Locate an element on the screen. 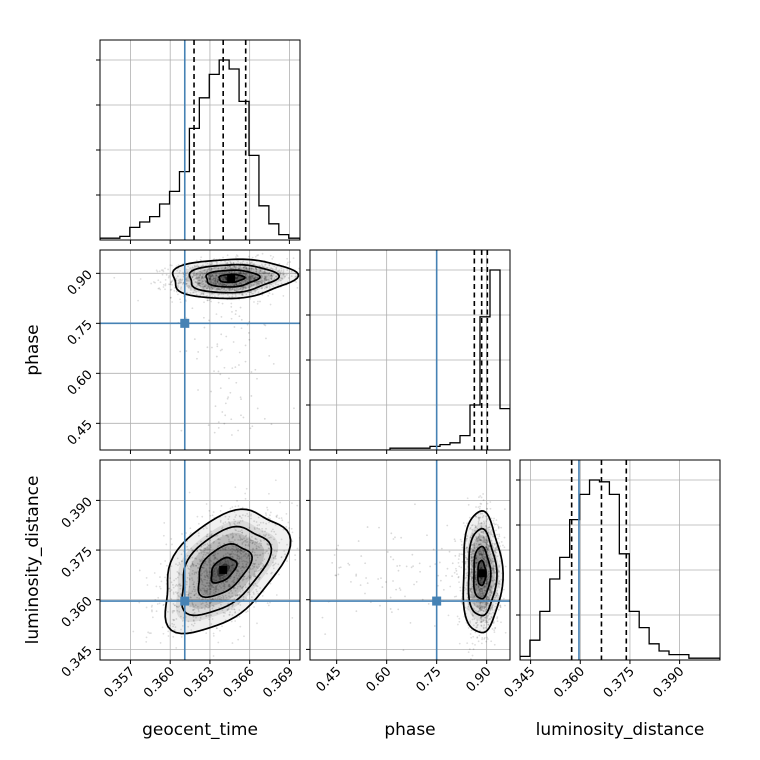 Image resolution: width=760 pixels, height=760 pixels. density-peak is located at coordinates (231, 278).